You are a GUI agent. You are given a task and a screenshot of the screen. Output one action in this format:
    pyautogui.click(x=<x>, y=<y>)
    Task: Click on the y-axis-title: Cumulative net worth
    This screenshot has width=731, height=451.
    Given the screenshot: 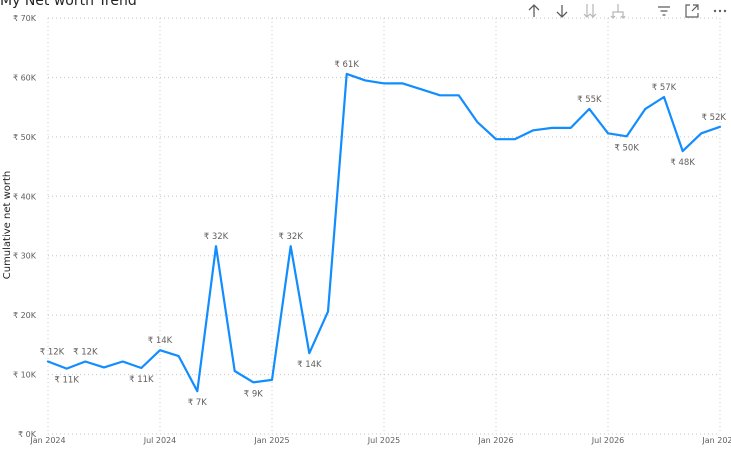 What is the action you would take?
    pyautogui.click(x=7, y=225)
    